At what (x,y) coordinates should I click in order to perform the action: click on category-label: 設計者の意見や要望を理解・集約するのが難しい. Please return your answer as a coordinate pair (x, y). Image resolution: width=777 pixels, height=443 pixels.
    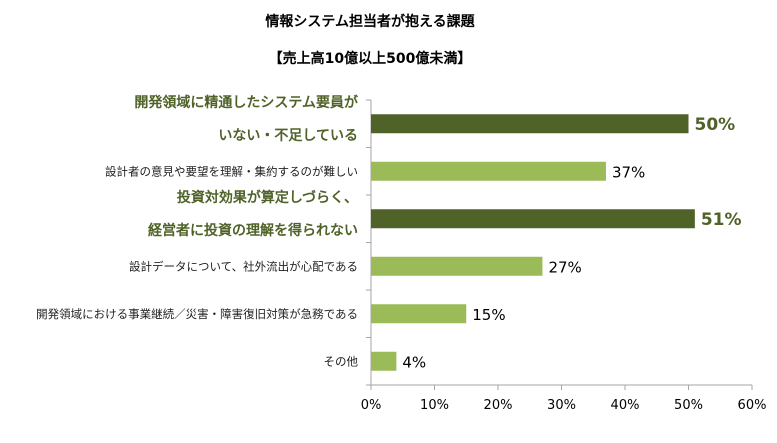
    Looking at the image, I should click on (231, 171).